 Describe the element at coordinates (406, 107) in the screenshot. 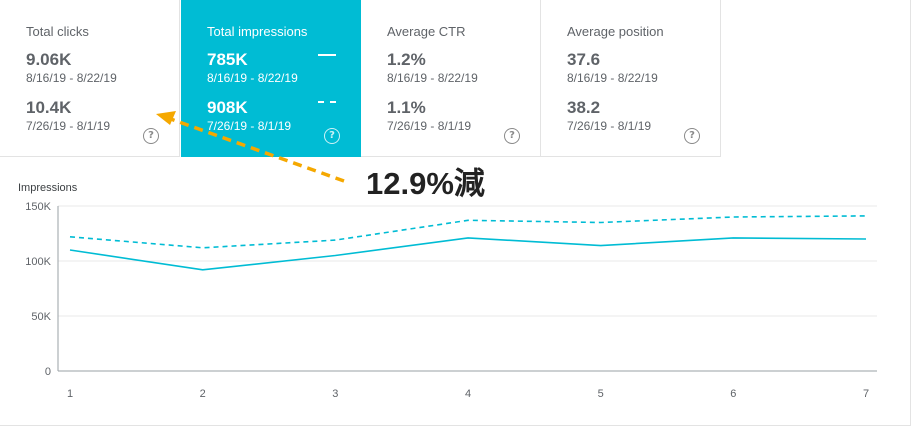

I see `metric-previous-value: 1.1%` at that location.